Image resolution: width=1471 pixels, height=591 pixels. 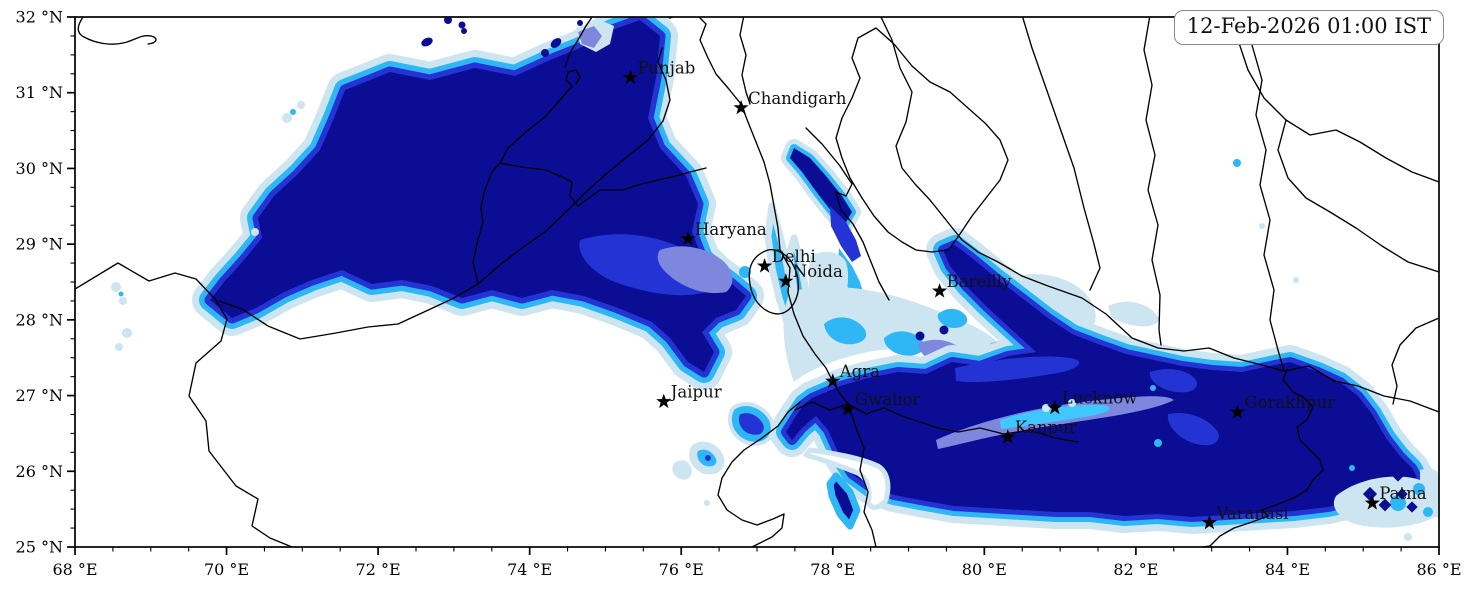 I want to click on y-tick-label: 30 °N, so click(x=39, y=168).